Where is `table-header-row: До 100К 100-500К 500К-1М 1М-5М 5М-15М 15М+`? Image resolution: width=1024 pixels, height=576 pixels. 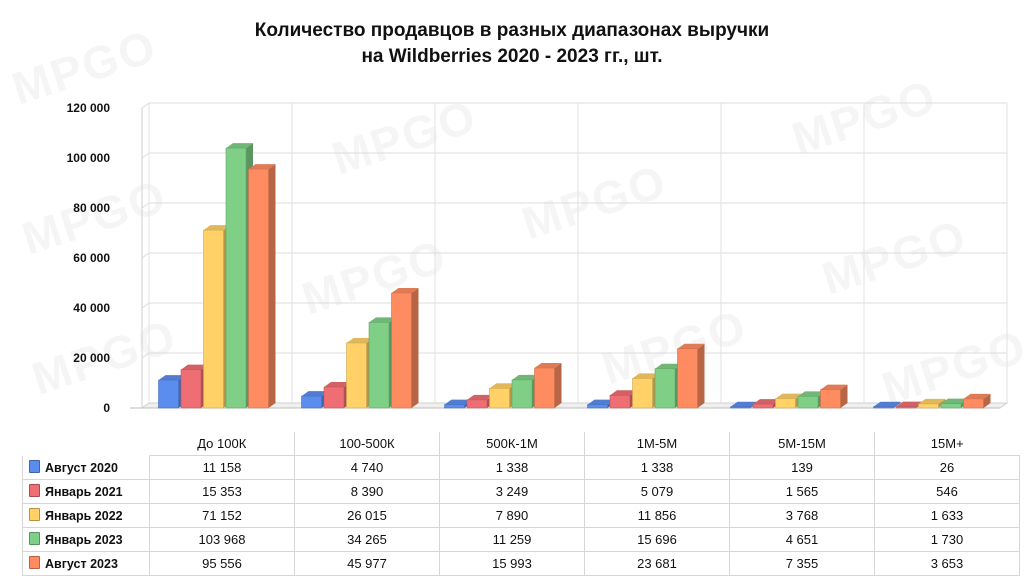 table-header-row: До 100К 100-500К 500К-1М 1М-5М 5М-15М 15М+ is located at coordinates (521, 444).